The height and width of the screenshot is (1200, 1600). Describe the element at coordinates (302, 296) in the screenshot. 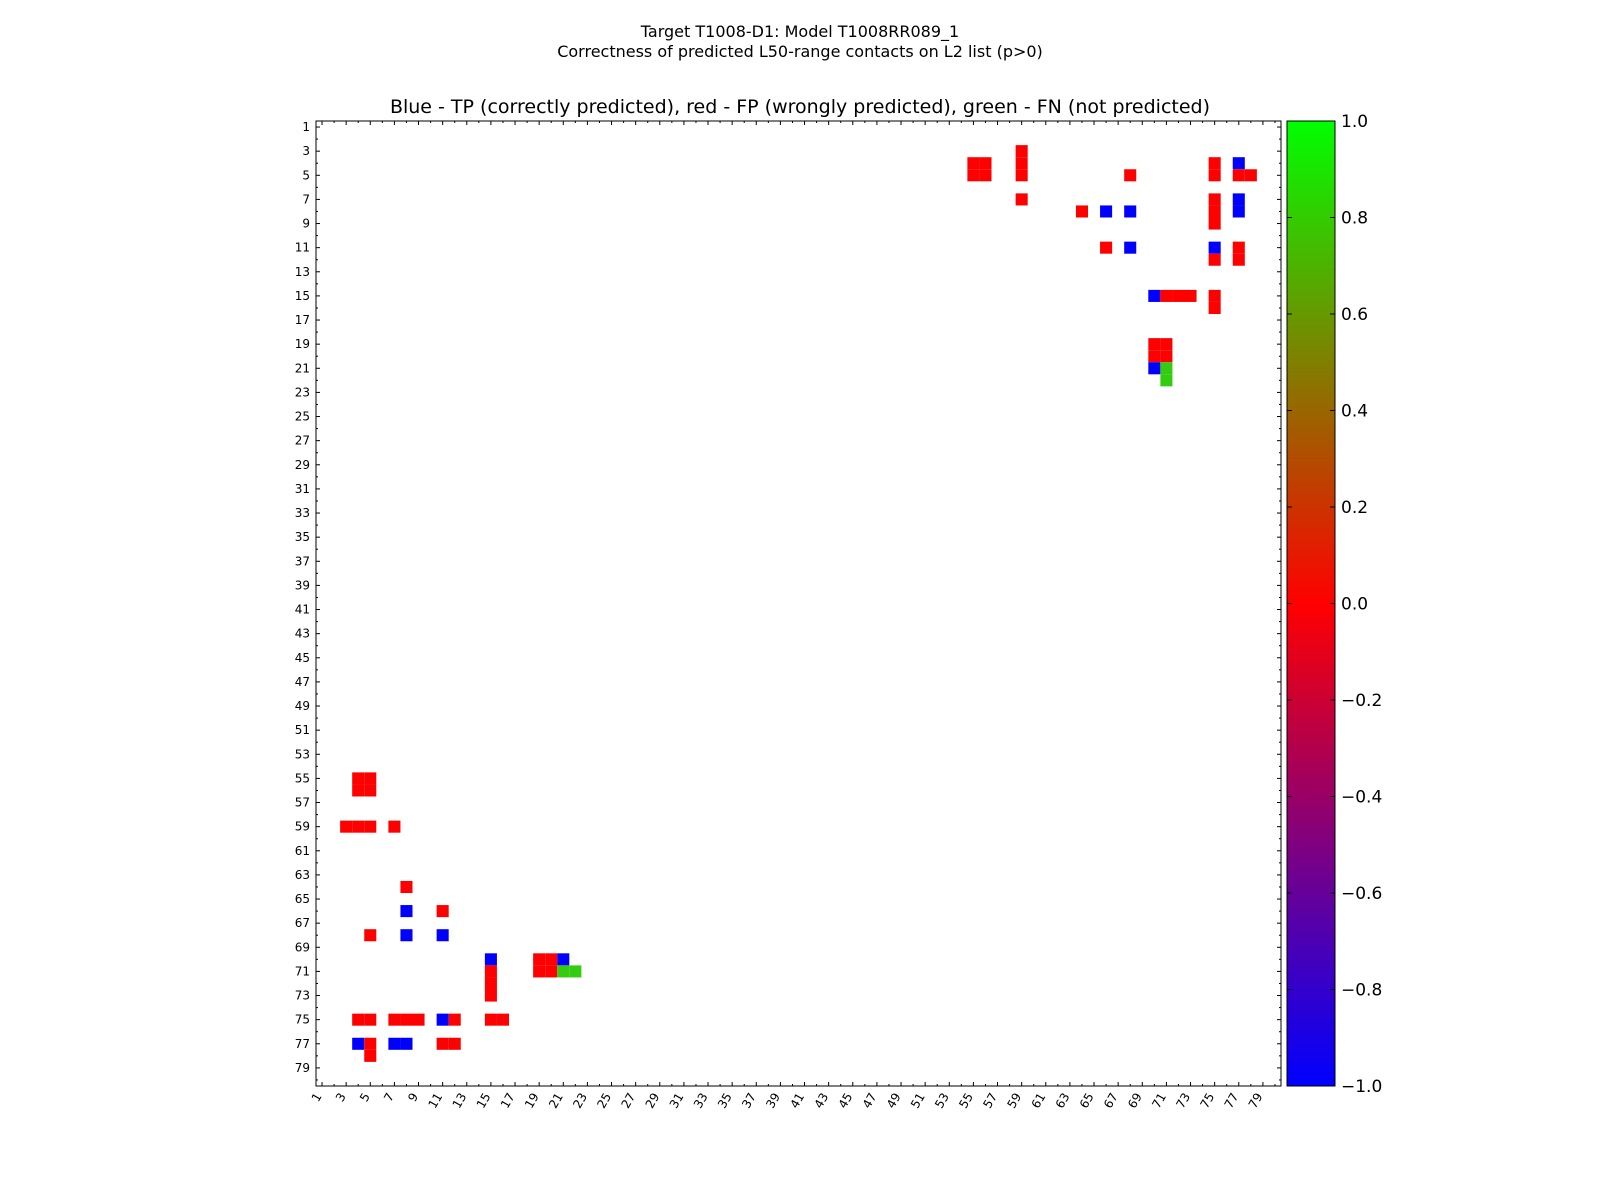

I see `y-tick-label: 15` at that location.